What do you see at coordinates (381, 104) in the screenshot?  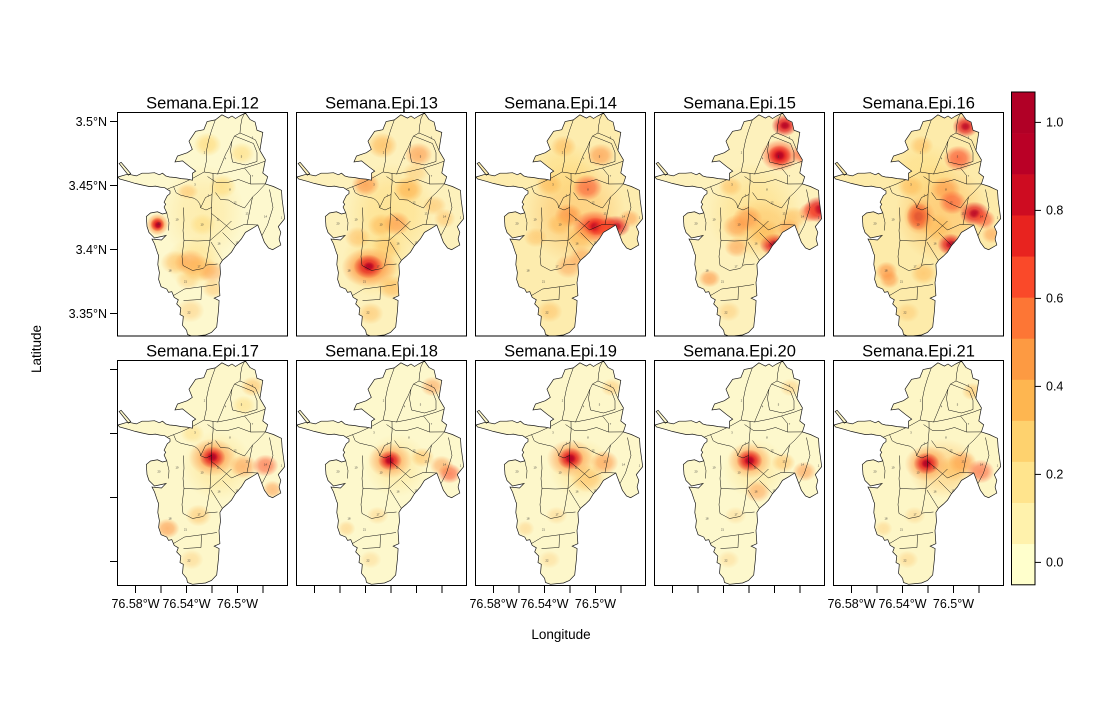 I see `svg-text: Semana.Epi.13` at bounding box center [381, 104].